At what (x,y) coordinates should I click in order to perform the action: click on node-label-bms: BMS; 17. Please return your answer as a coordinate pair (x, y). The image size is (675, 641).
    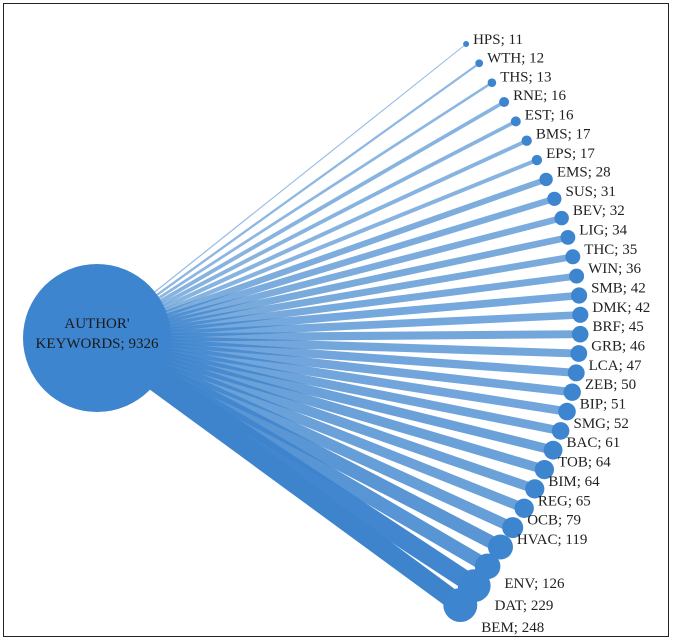
    Looking at the image, I should click on (563, 135).